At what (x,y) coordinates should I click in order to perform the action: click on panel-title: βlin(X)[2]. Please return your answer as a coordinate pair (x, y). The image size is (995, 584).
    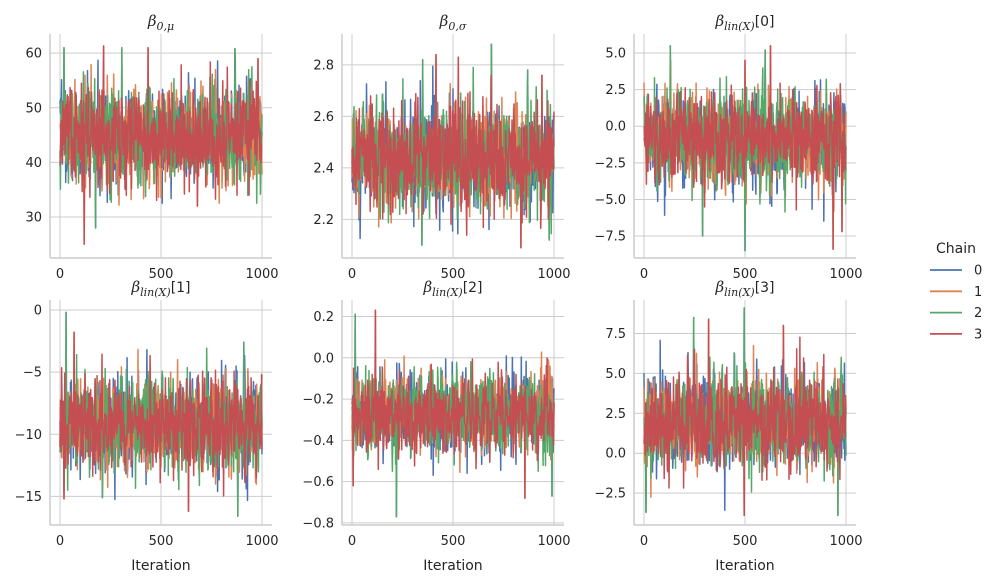
    Looking at the image, I should click on (452, 288).